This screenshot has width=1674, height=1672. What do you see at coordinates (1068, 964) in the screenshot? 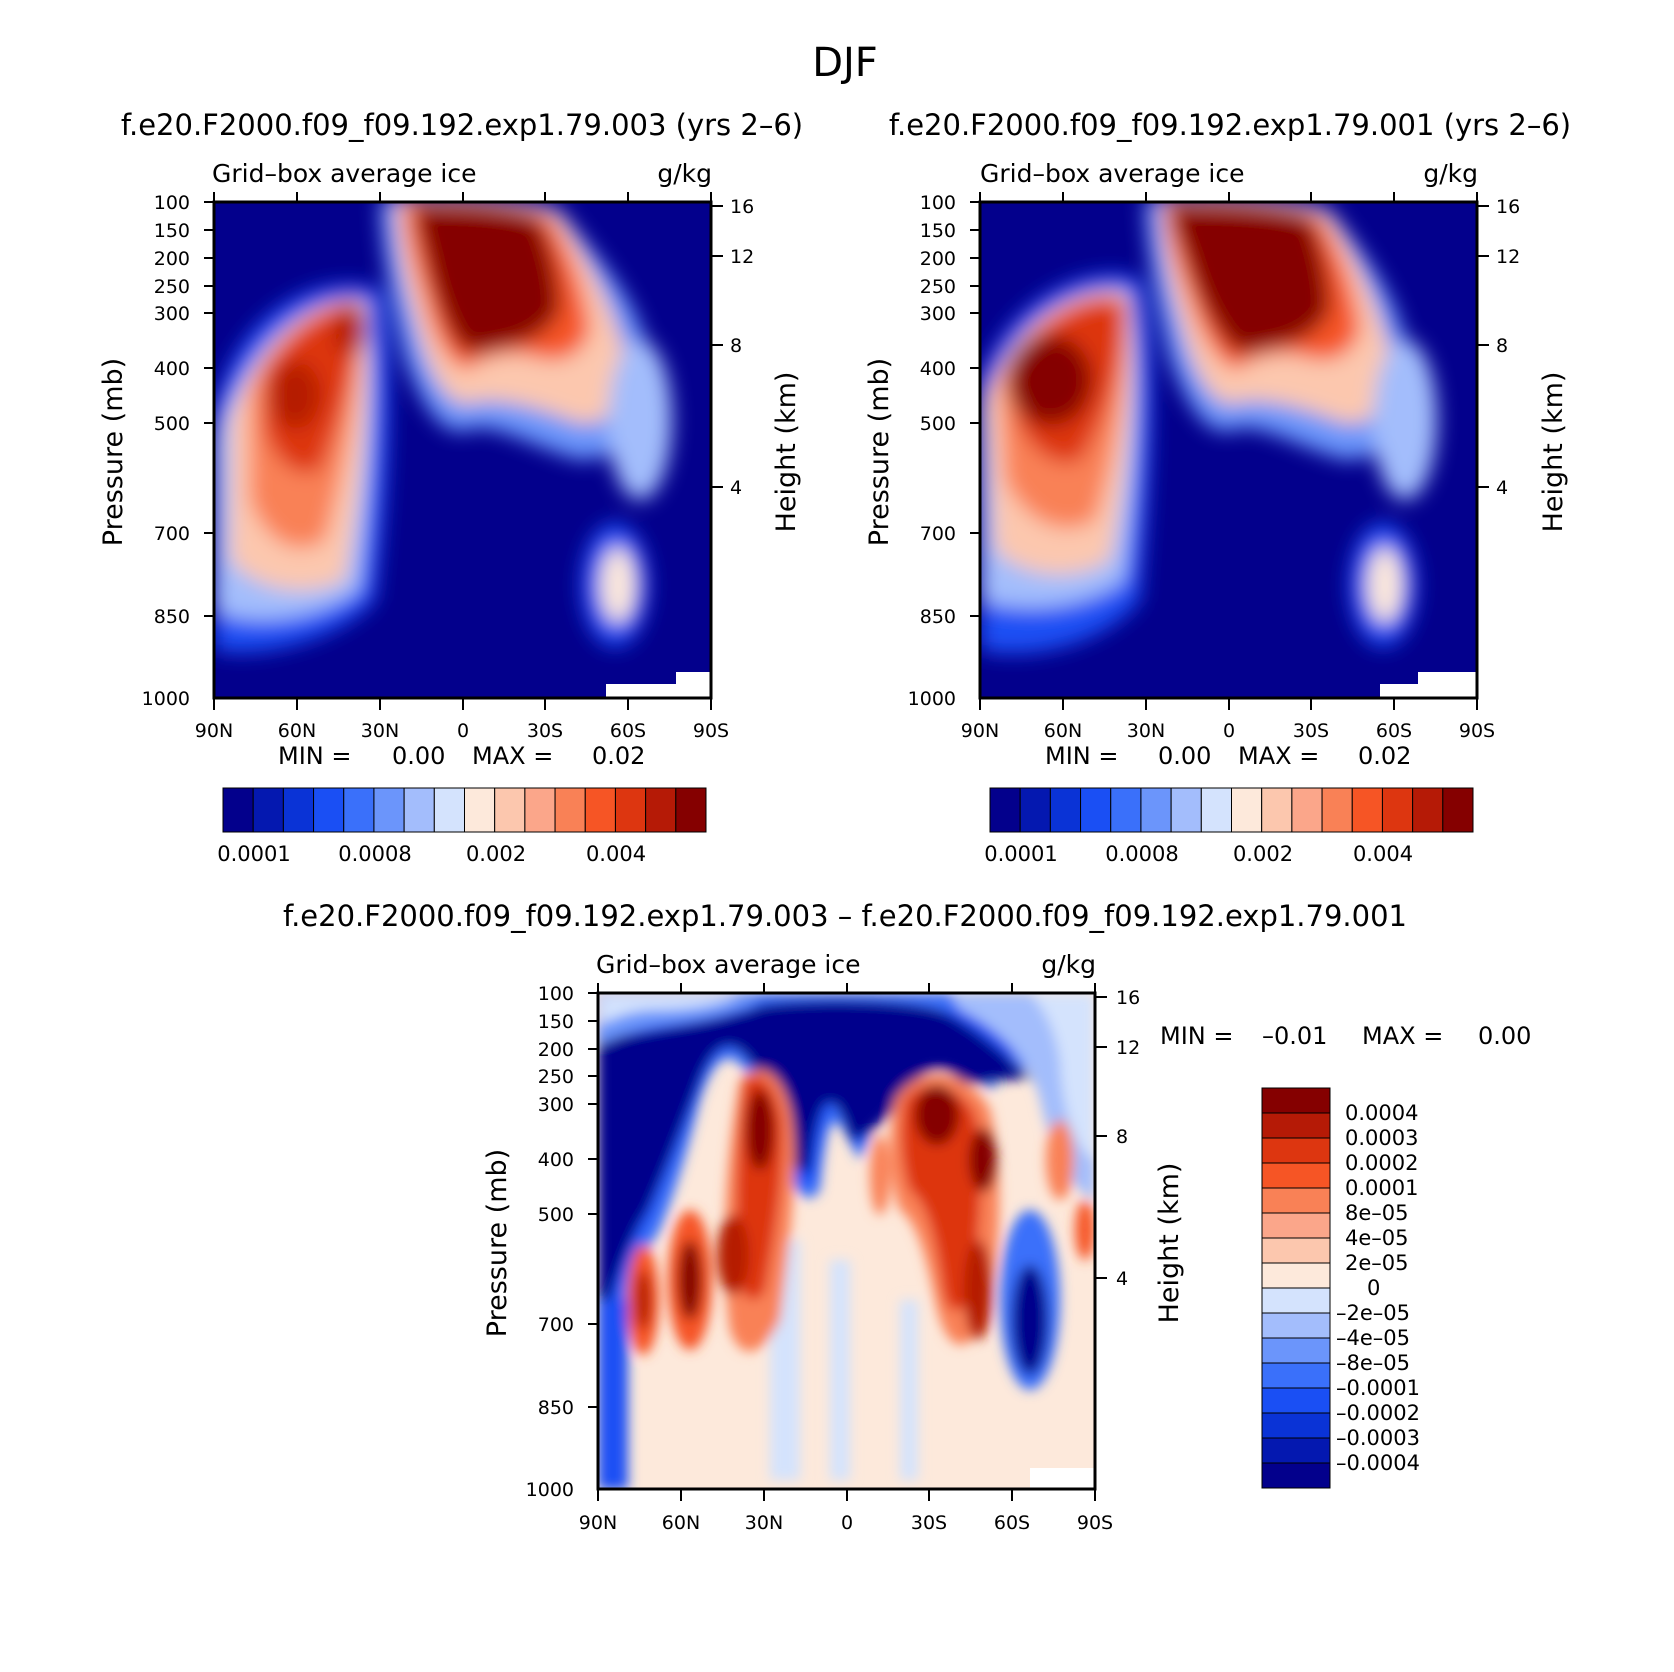
I see `panel-subtitle-right: g/kg` at bounding box center [1068, 964].